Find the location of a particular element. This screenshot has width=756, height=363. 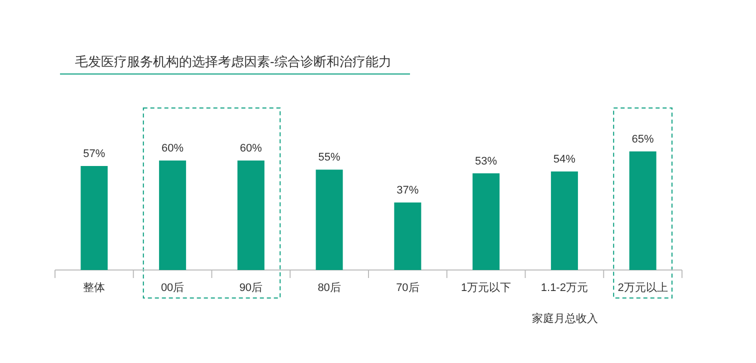

text: 家庭月总收入 is located at coordinates (565, 318).